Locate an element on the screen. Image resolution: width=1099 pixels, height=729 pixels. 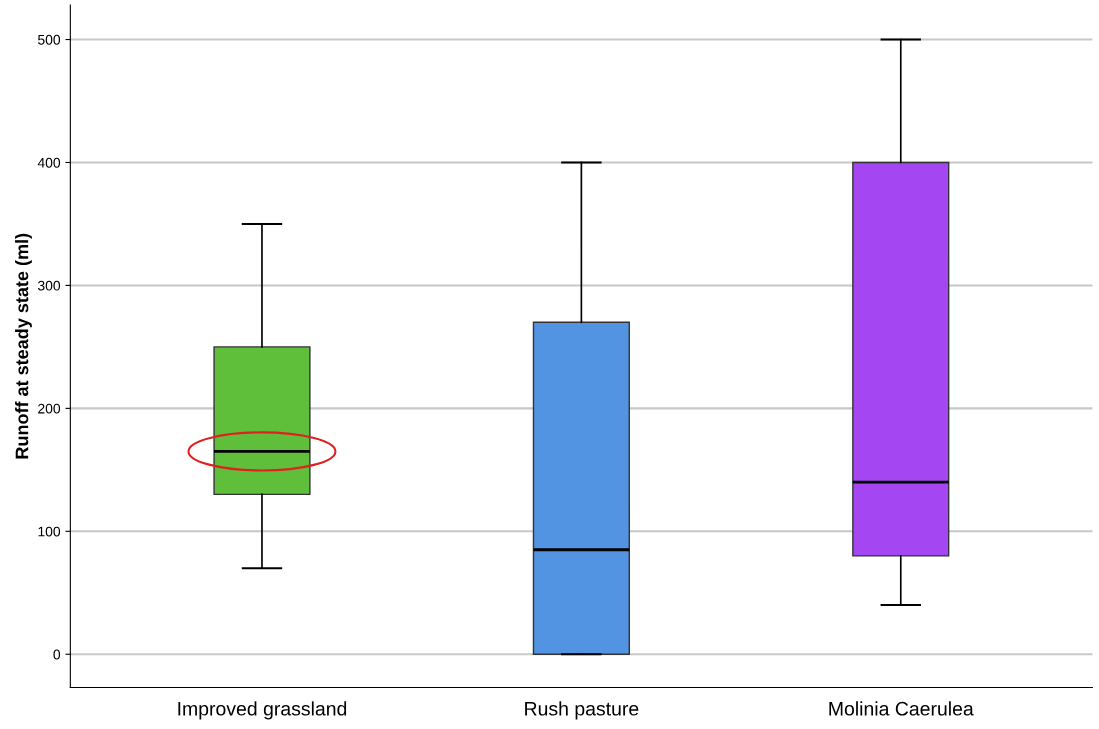
x-tick-label: Rush pasture is located at coordinates (582, 710).